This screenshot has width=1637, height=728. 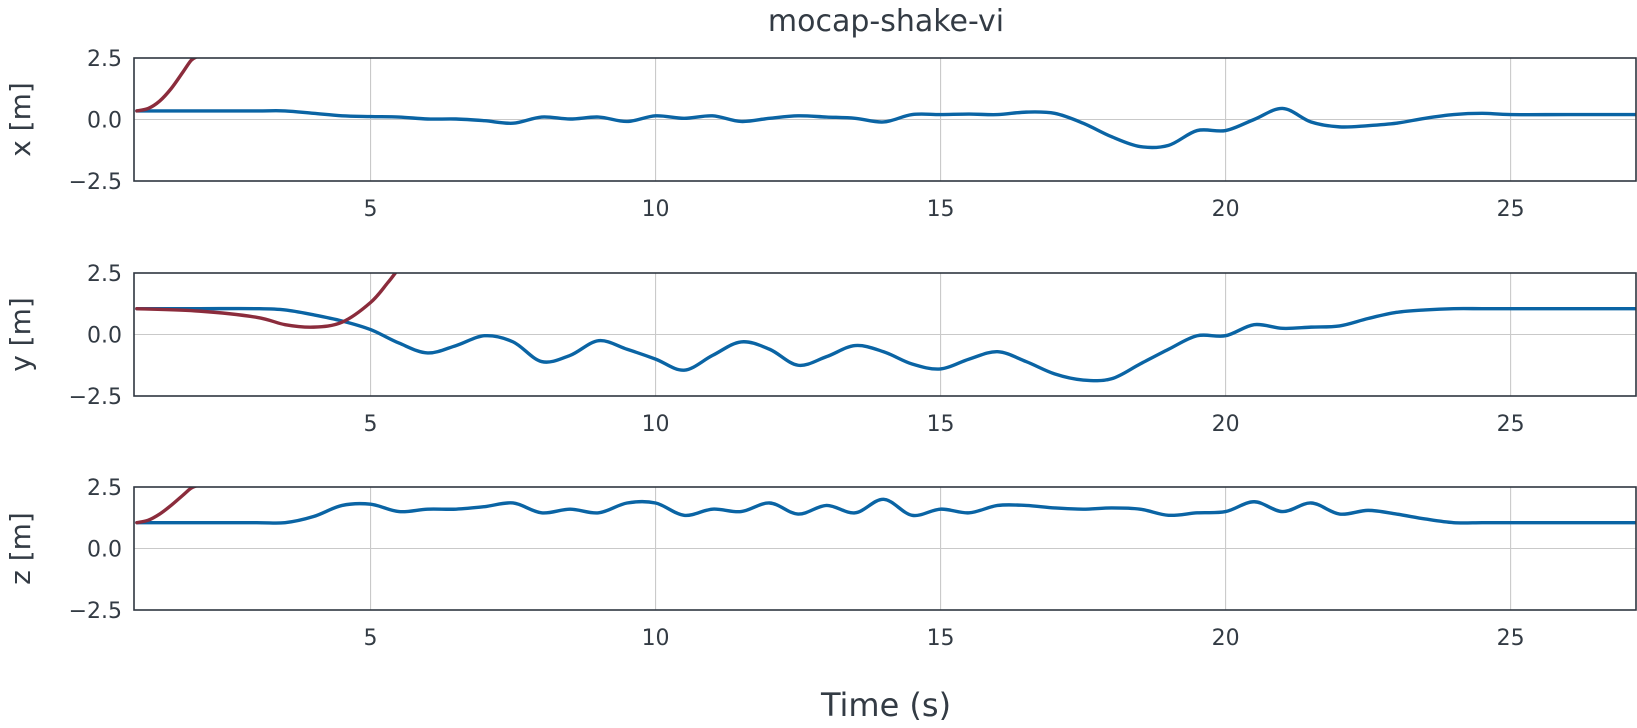 What do you see at coordinates (20, 334) in the screenshot?
I see `y-axis-label: y [m]` at bounding box center [20, 334].